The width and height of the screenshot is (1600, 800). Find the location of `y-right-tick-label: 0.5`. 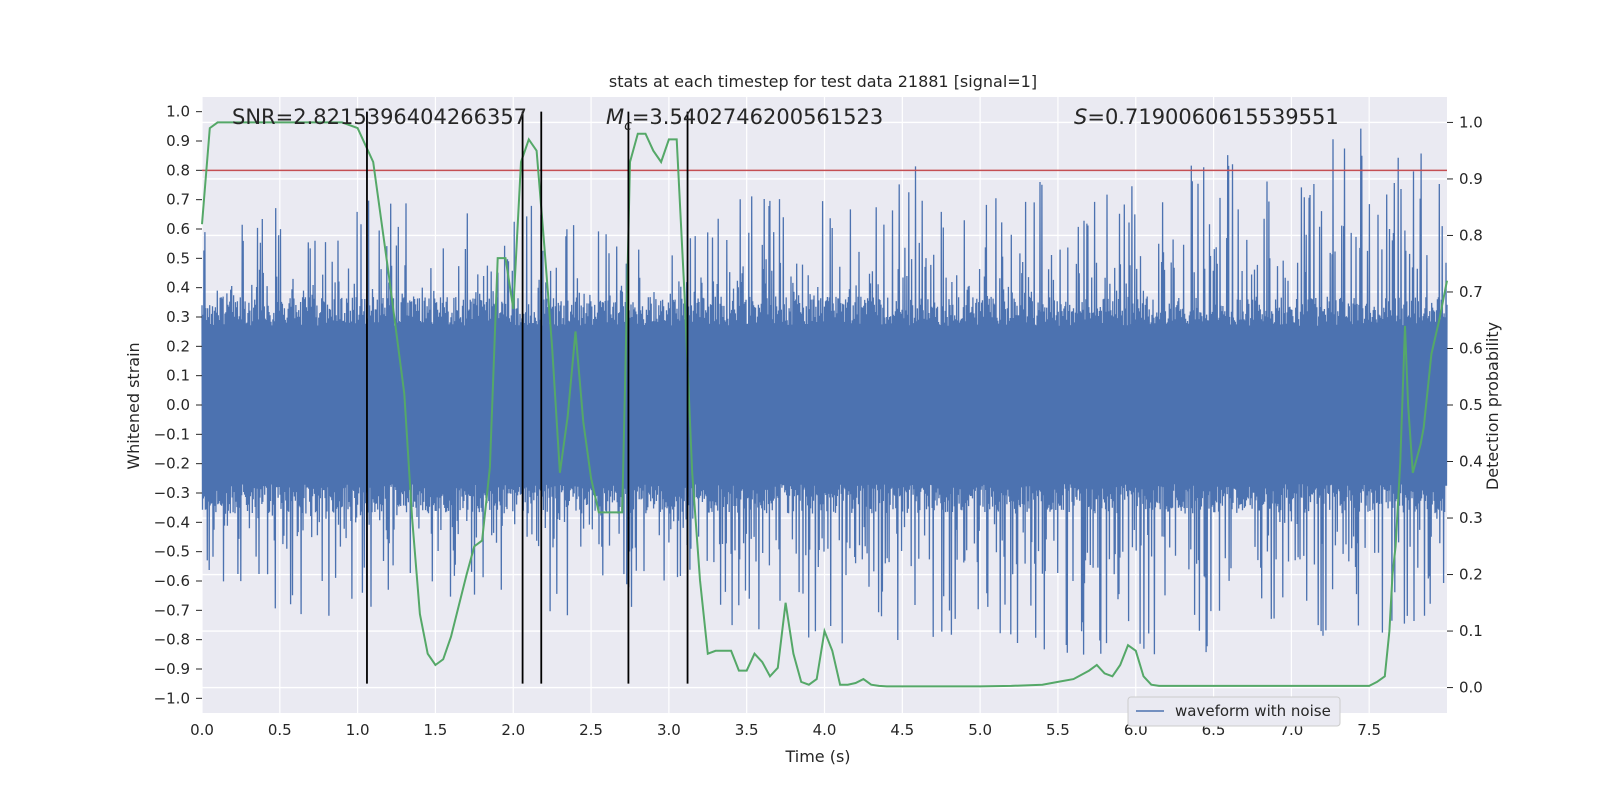

y-right-tick-label: 0.5 is located at coordinates (1471, 405).